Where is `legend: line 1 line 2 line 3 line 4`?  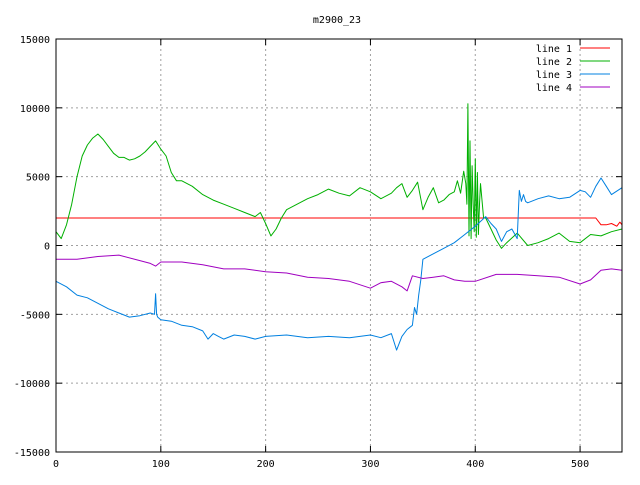 legend: line 1 line 2 line 3 line 4 is located at coordinates (573, 69).